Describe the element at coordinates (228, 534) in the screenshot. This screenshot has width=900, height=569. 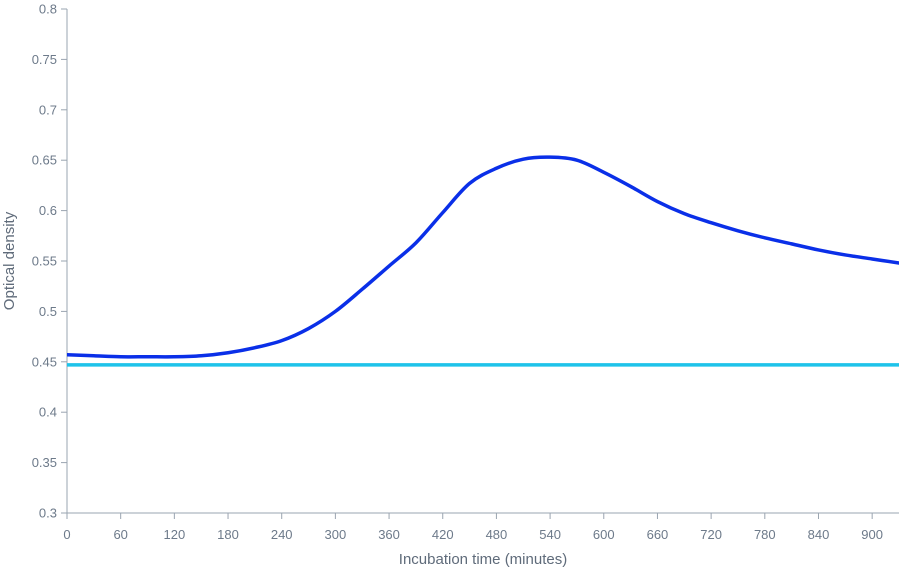
I see `x-tick-label: 180` at that location.